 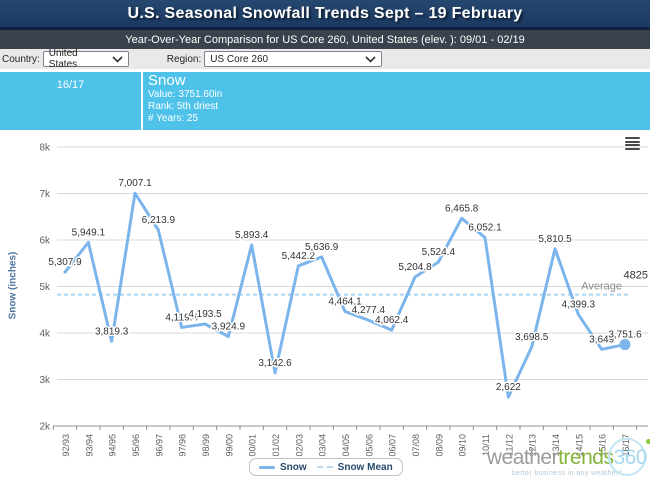 What do you see at coordinates (89, 445) in the screenshot?
I see `x-tick-label: 93/94` at bounding box center [89, 445].